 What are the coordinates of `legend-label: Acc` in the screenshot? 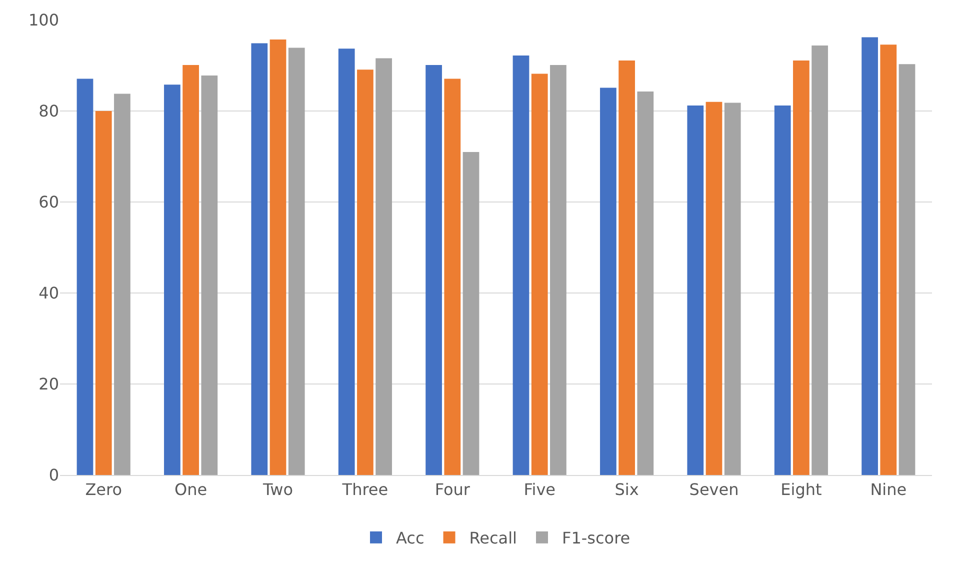 It's located at (410, 538).